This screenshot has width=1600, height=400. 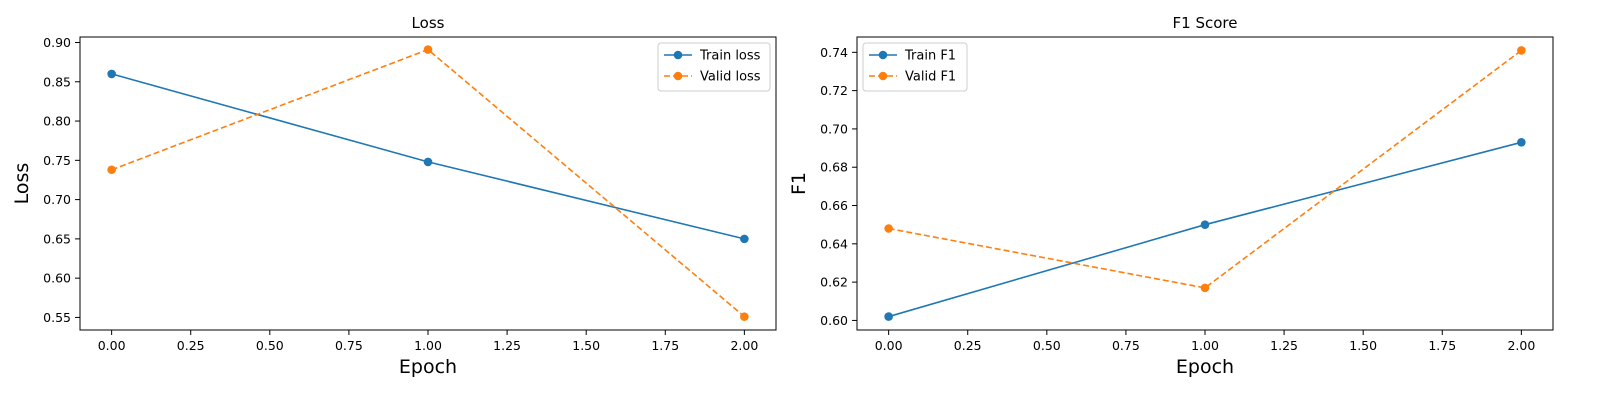 I want to click on y-tick-label: 0.65, so click(x=57, y=238).